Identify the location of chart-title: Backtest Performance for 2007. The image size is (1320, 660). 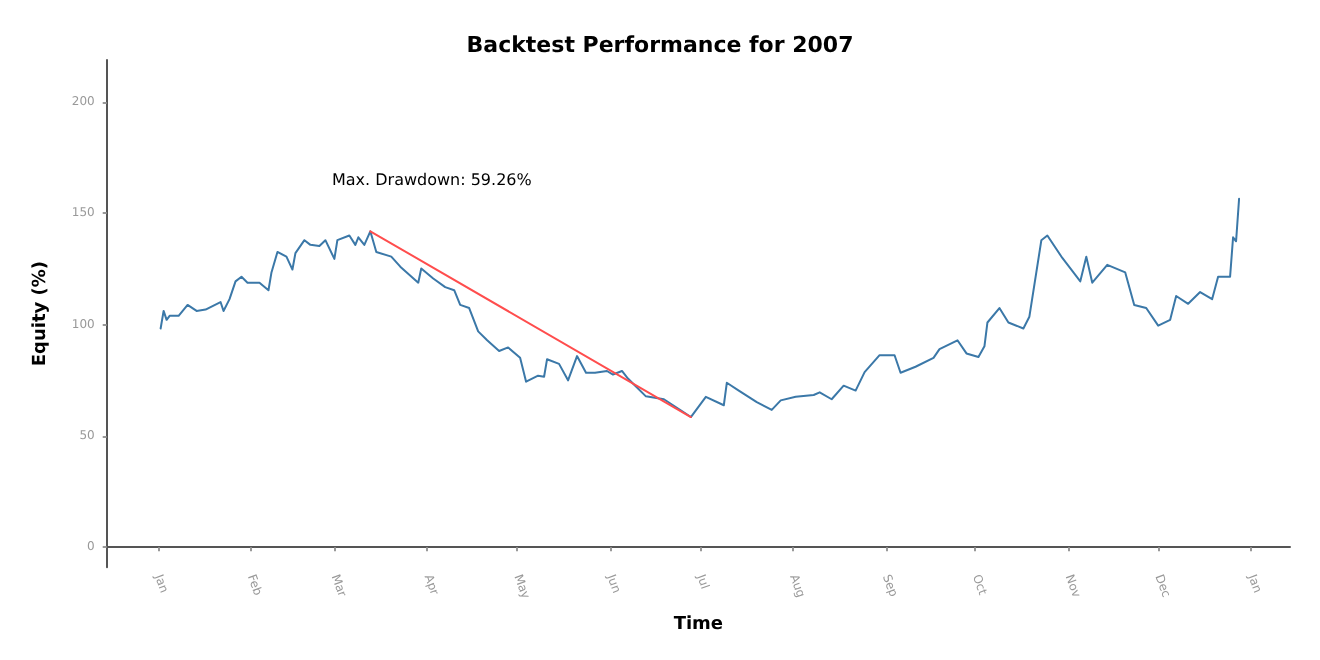
(660, 45).